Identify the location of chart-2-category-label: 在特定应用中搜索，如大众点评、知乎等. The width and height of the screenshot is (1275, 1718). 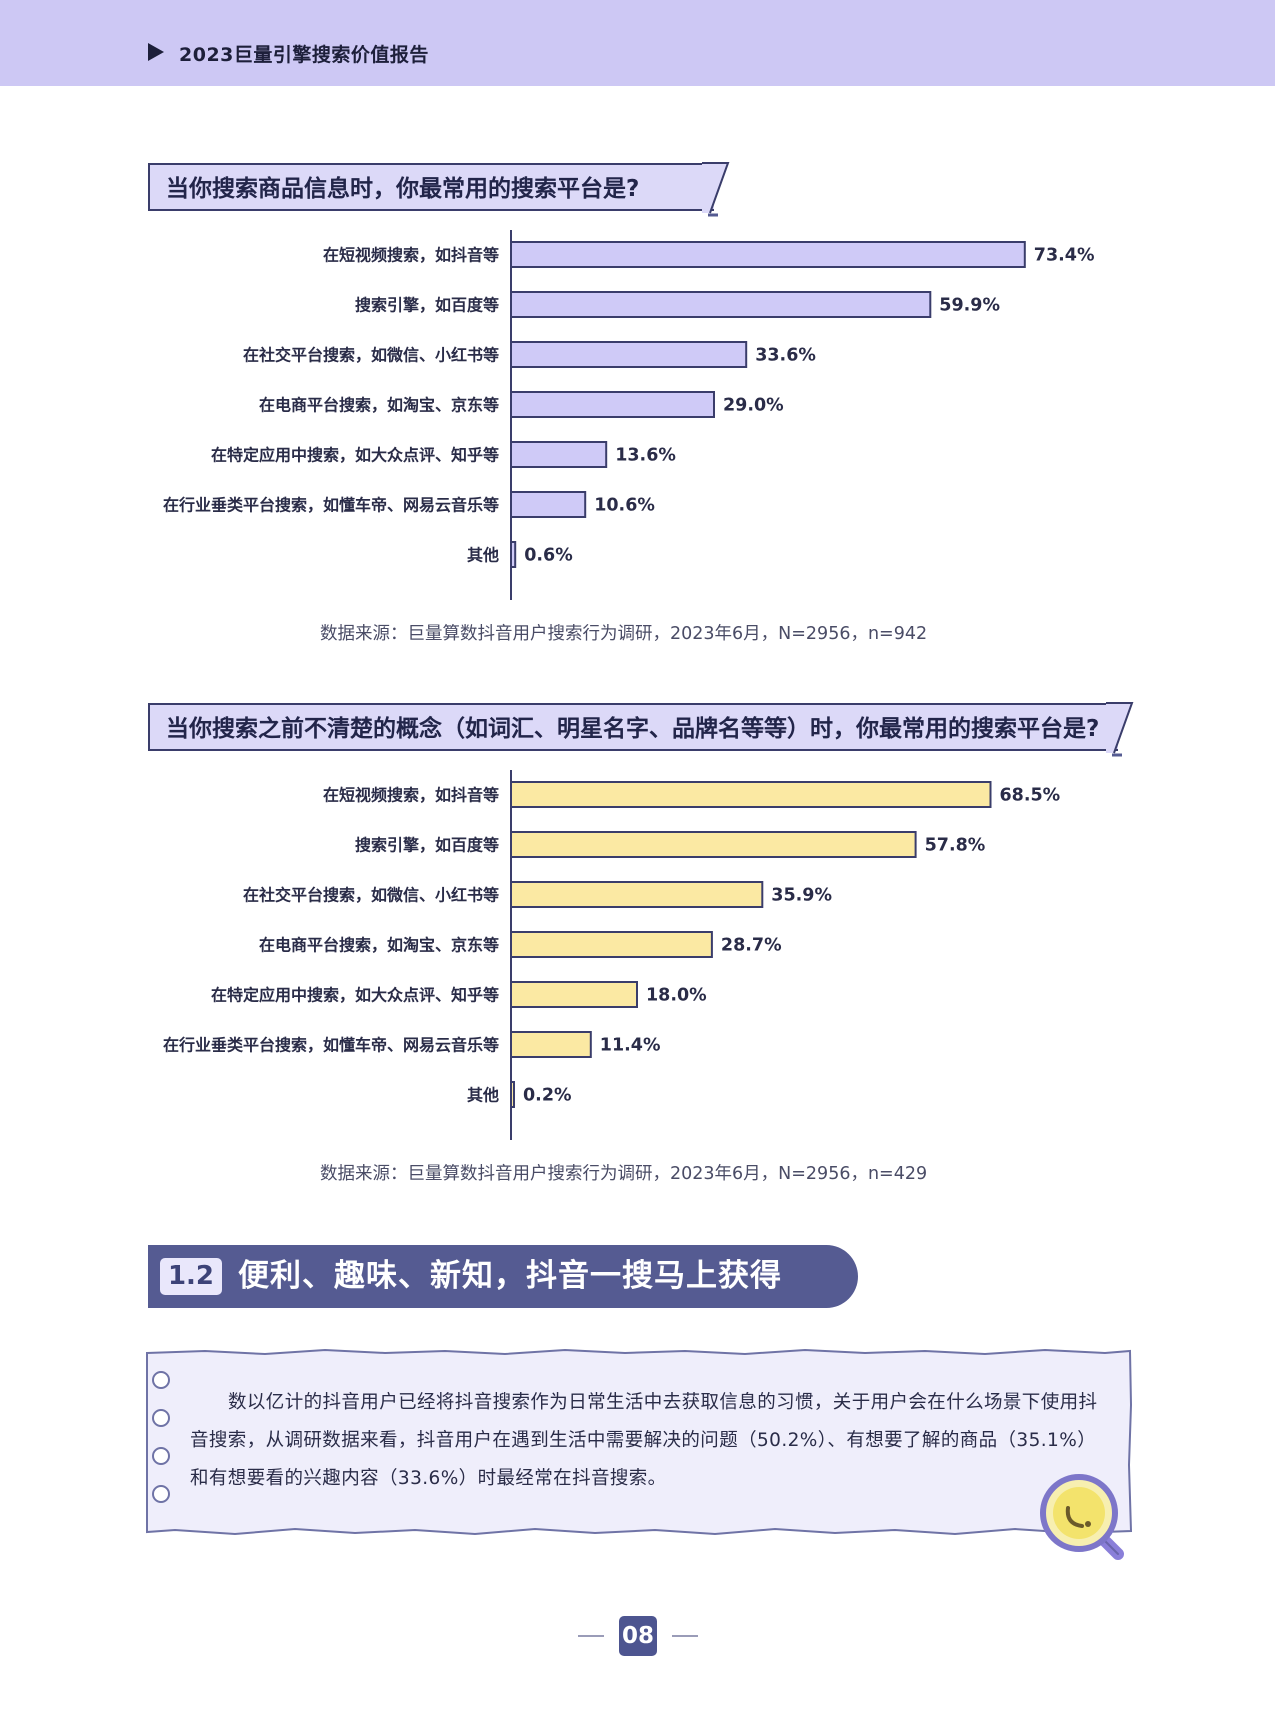
(355, 995).